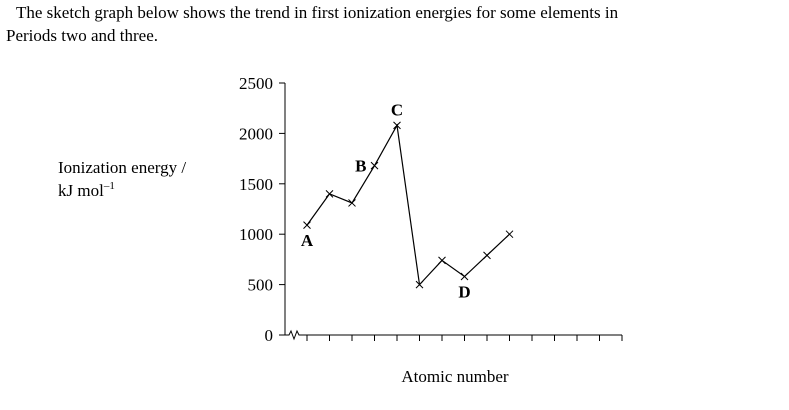 The image size is (789, 410). I want to click on y-tick-label: 0, so click(269, 335).